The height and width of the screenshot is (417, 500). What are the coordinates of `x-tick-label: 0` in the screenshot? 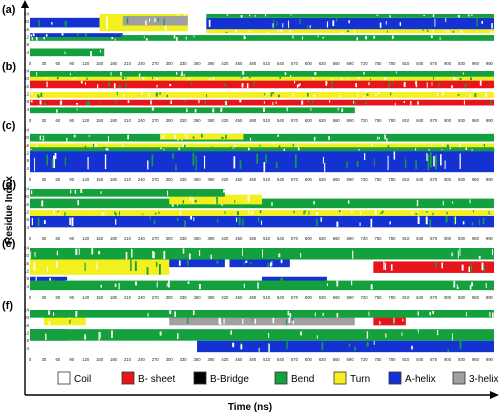 It's located at (30, 359).